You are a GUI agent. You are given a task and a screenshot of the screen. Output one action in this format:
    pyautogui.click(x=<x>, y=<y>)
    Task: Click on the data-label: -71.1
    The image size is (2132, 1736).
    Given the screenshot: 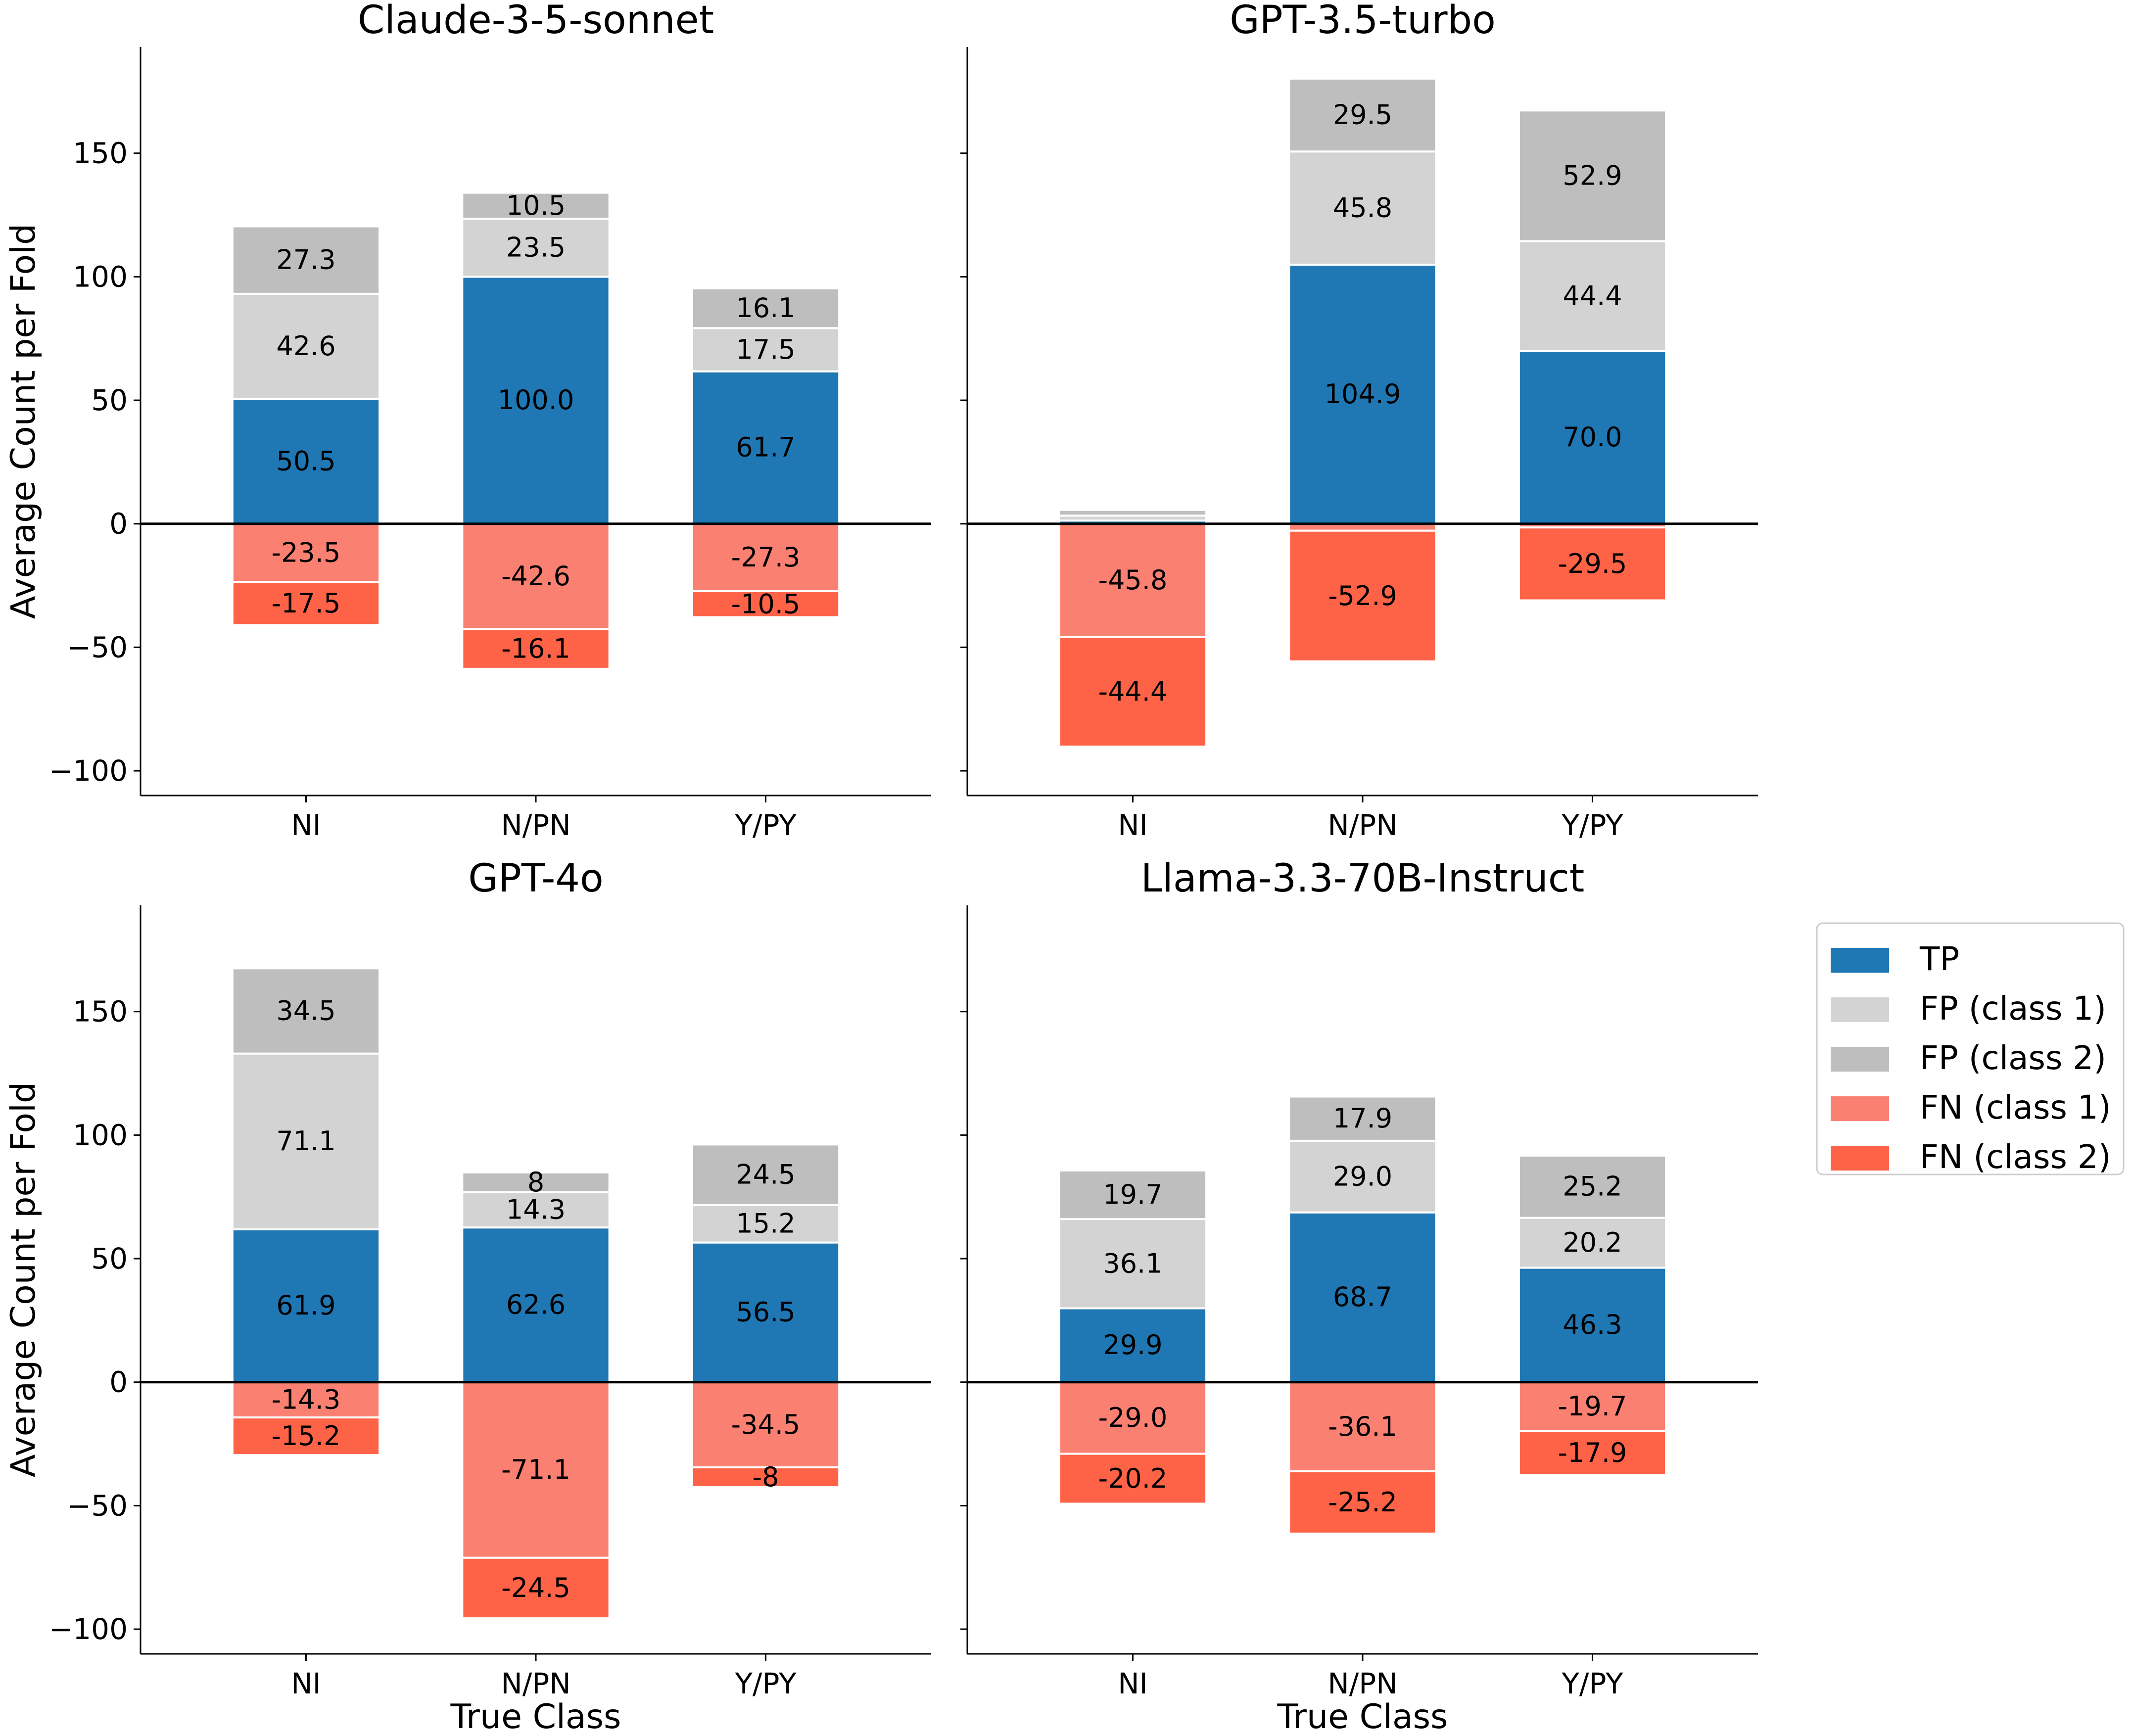 What is the action you would take?
    pyautogui.click(x=535, y=1469)
    